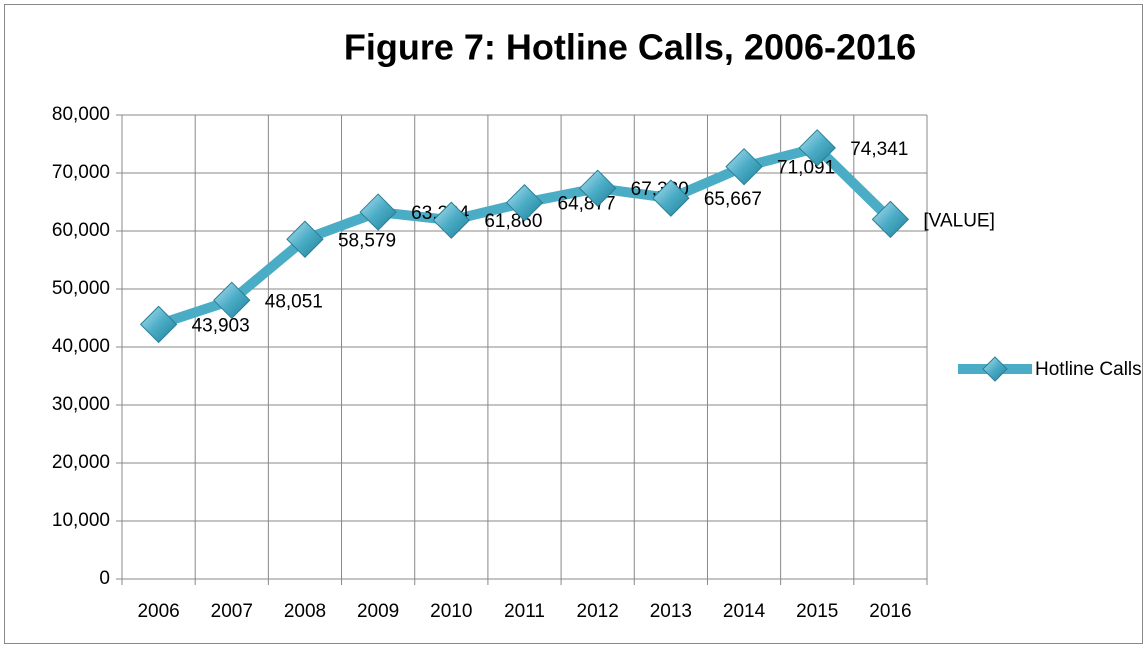 This screenshot has width=1147, height=648. What do you see at coordinates (378, 611) in the screenshot?
I see `x-tick-label: 2009` at bounding box center [378, 611].